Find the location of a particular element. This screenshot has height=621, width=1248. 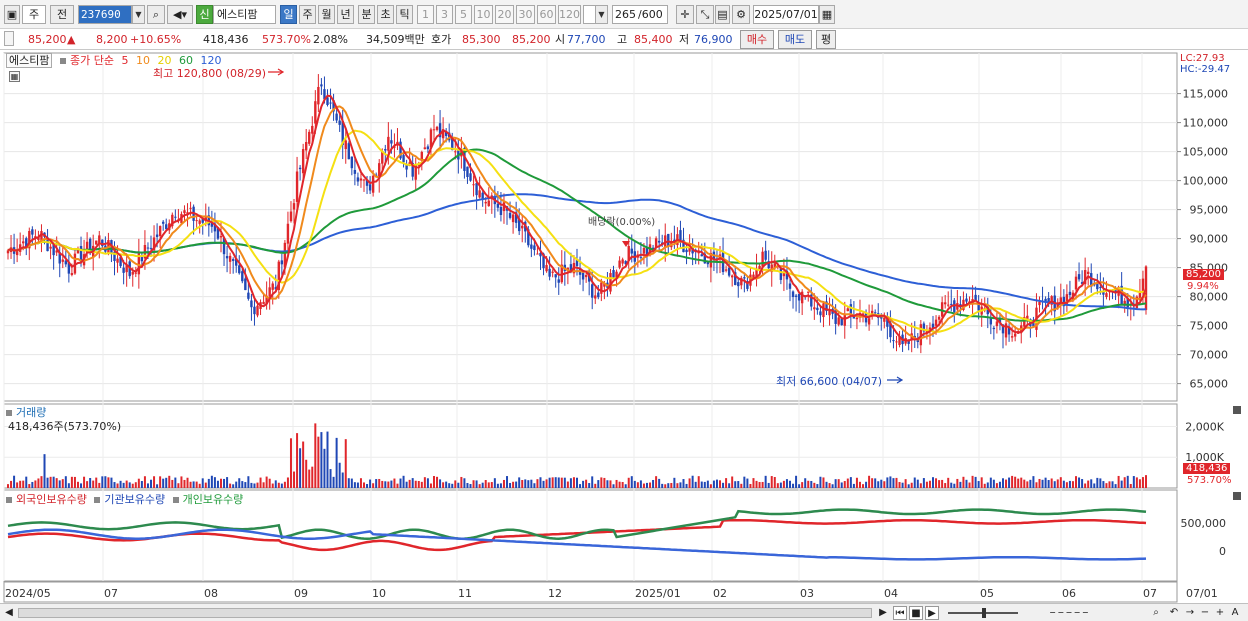

interval-10-button: 10 is located at coordinates (483, 14).